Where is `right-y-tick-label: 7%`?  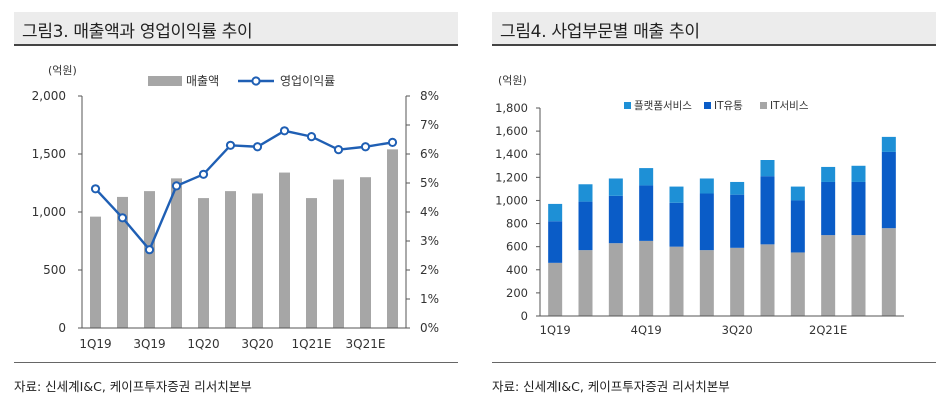
right-y-tick-label: 7% is located at coordinates (429, 125).